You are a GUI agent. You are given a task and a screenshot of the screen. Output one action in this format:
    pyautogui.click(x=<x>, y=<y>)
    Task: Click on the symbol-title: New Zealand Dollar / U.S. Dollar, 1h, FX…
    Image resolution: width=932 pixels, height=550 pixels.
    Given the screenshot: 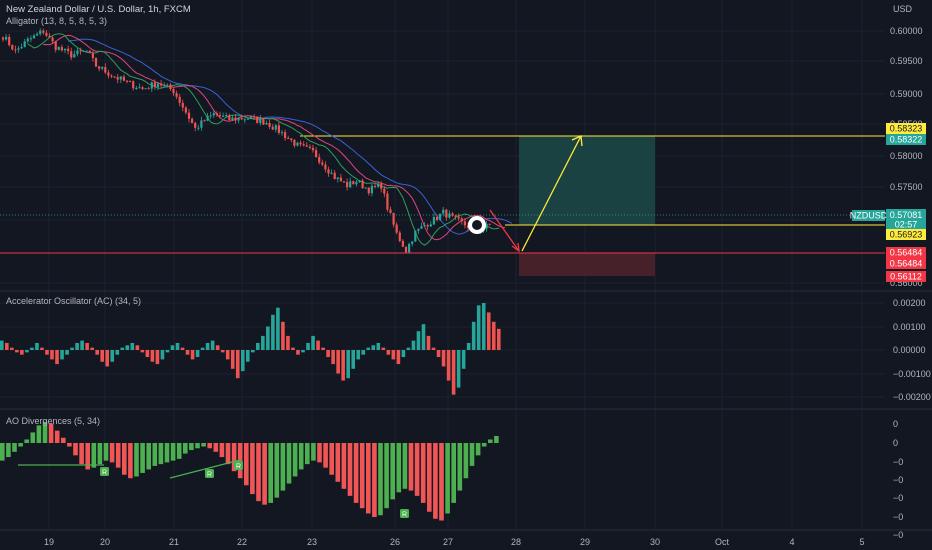 What is the action you would take?
    pyautogui.click(x=98, y=9)
    